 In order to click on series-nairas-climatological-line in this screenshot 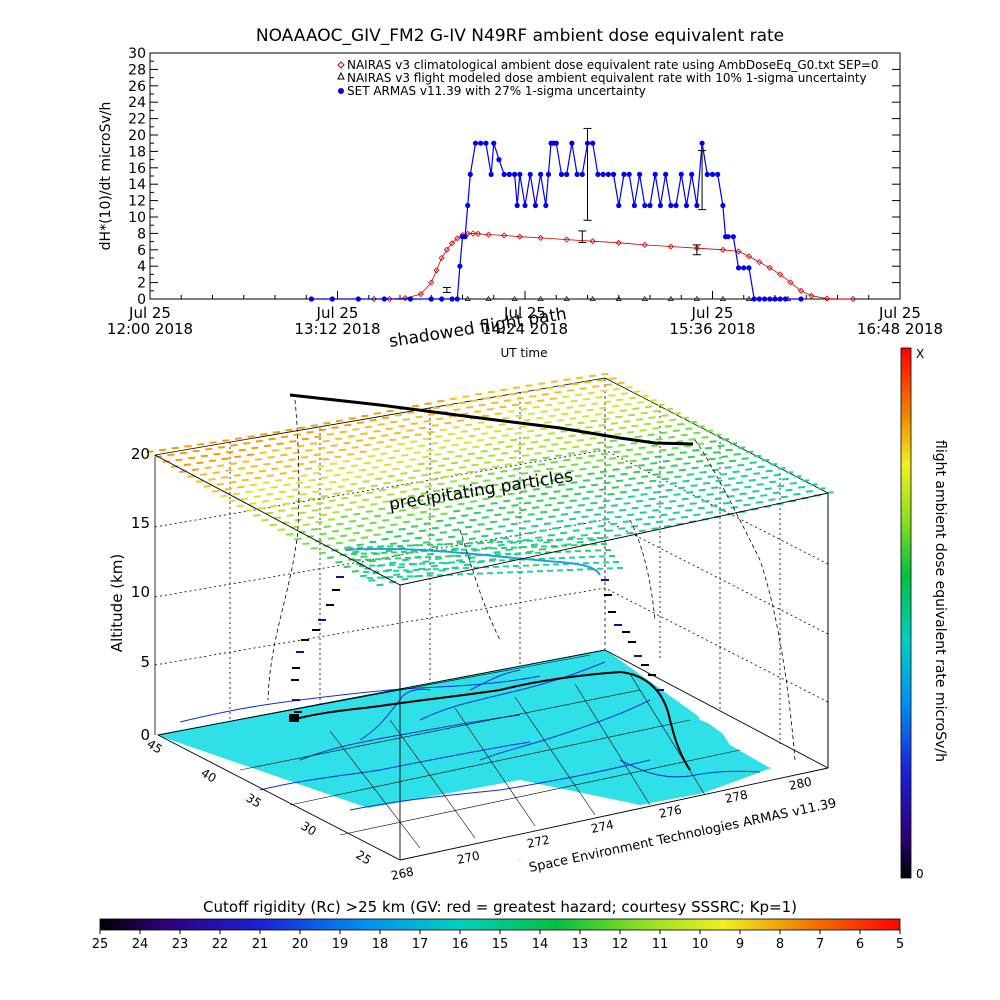, I will do `click(614, 266)`.